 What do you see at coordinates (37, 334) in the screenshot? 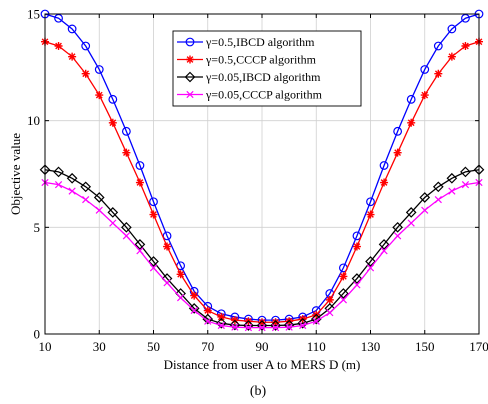
I see `y-tick-label: 0` at bounding box center [37, 334].